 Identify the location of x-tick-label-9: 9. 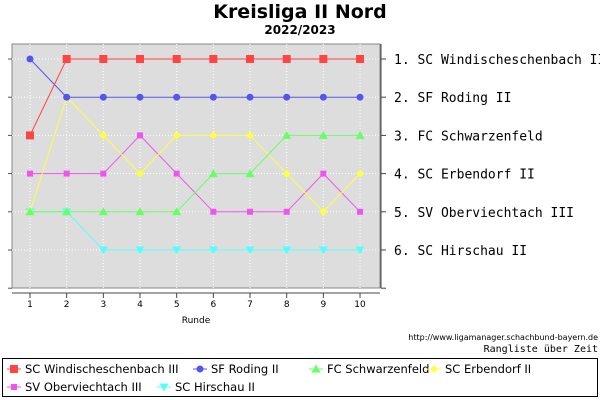
(323, 305).